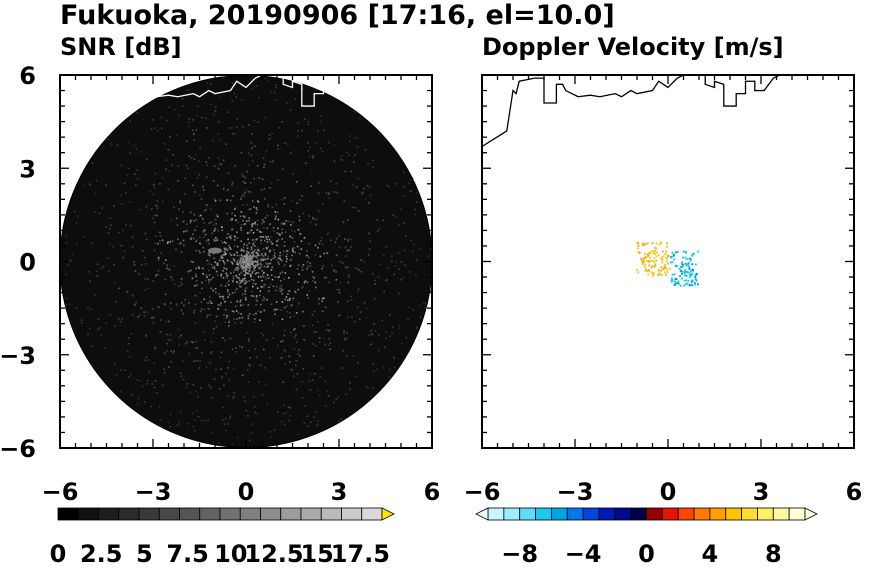 The width and height of the screenshot is (870, 570). I want to click on doppler-panel-title: Doppler Velocity [m/s], so click(633, 47).